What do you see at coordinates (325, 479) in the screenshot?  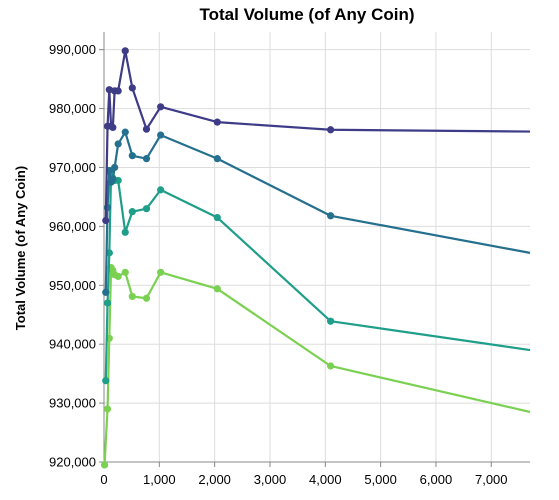 I see `x-tick-label: 4,000` at bounding box center [325, 479].